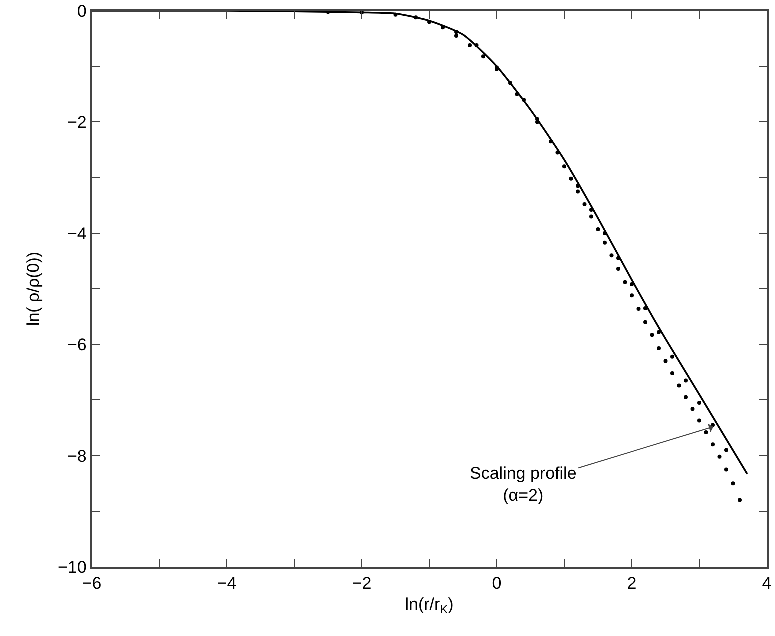  I want to click on y-axis-title: ln( ρ/ρ(0)), so click(34, 289).